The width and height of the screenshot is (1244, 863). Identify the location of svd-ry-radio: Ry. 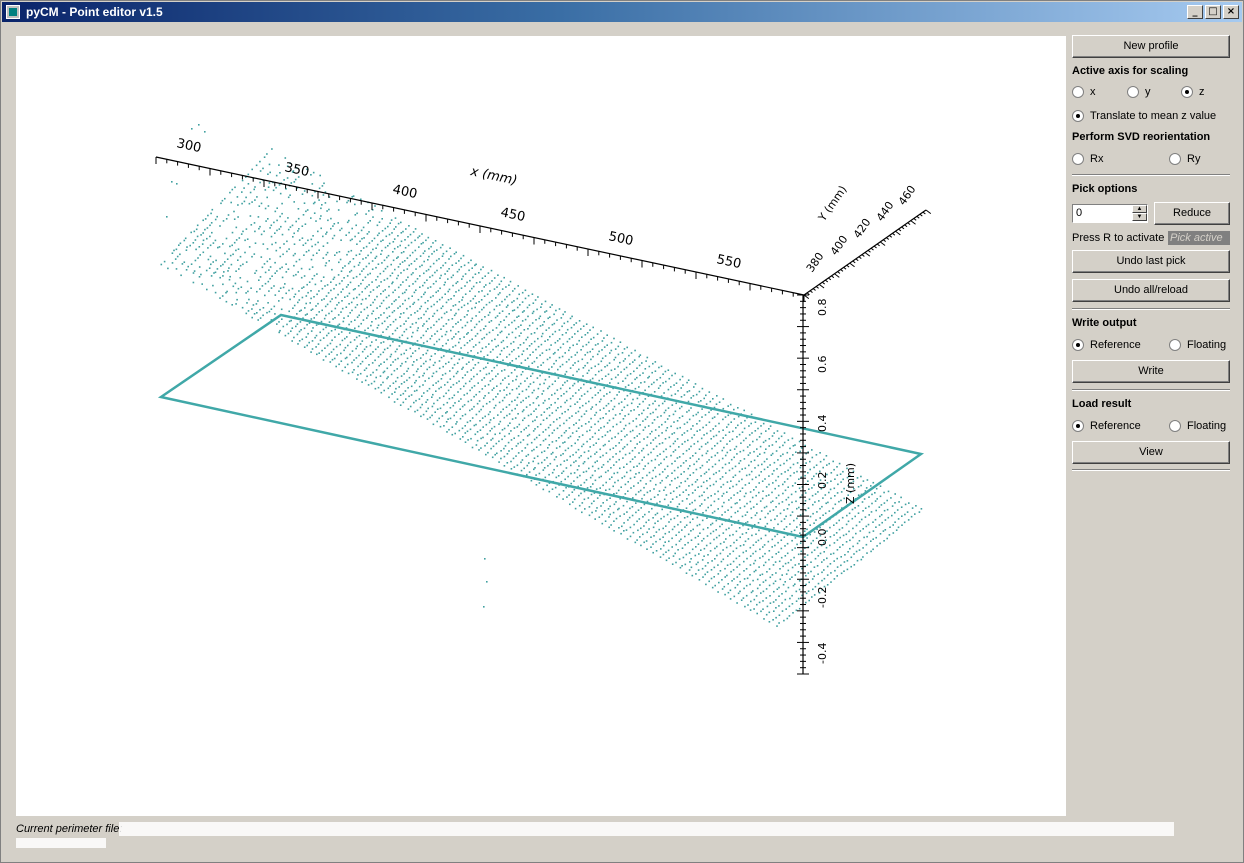
(1184, 159).